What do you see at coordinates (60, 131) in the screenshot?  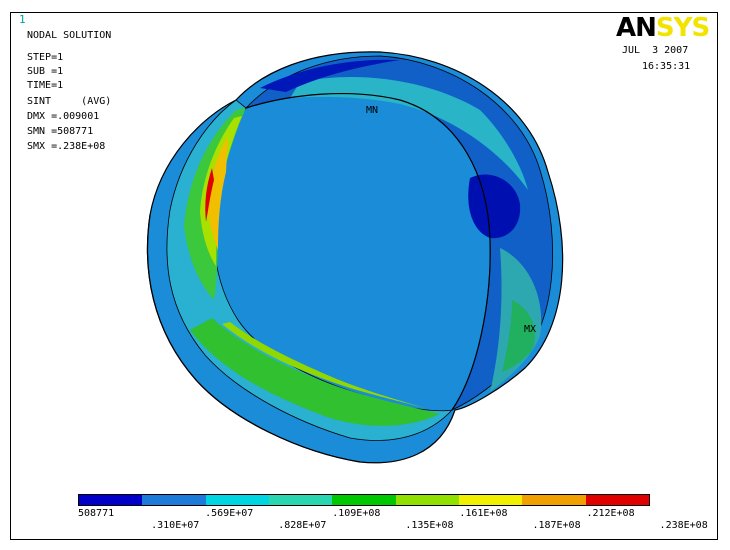 I see `info-smn: SMN =508771` at bounding box center [60, 131].